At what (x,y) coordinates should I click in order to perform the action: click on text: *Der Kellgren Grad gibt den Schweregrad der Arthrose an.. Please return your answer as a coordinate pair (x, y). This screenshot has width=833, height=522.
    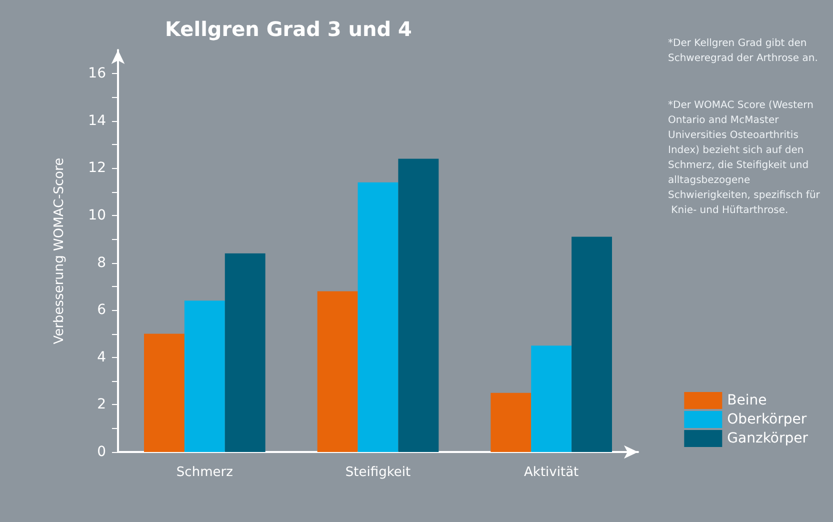
    Looking at the image, I should click on (743, 51).